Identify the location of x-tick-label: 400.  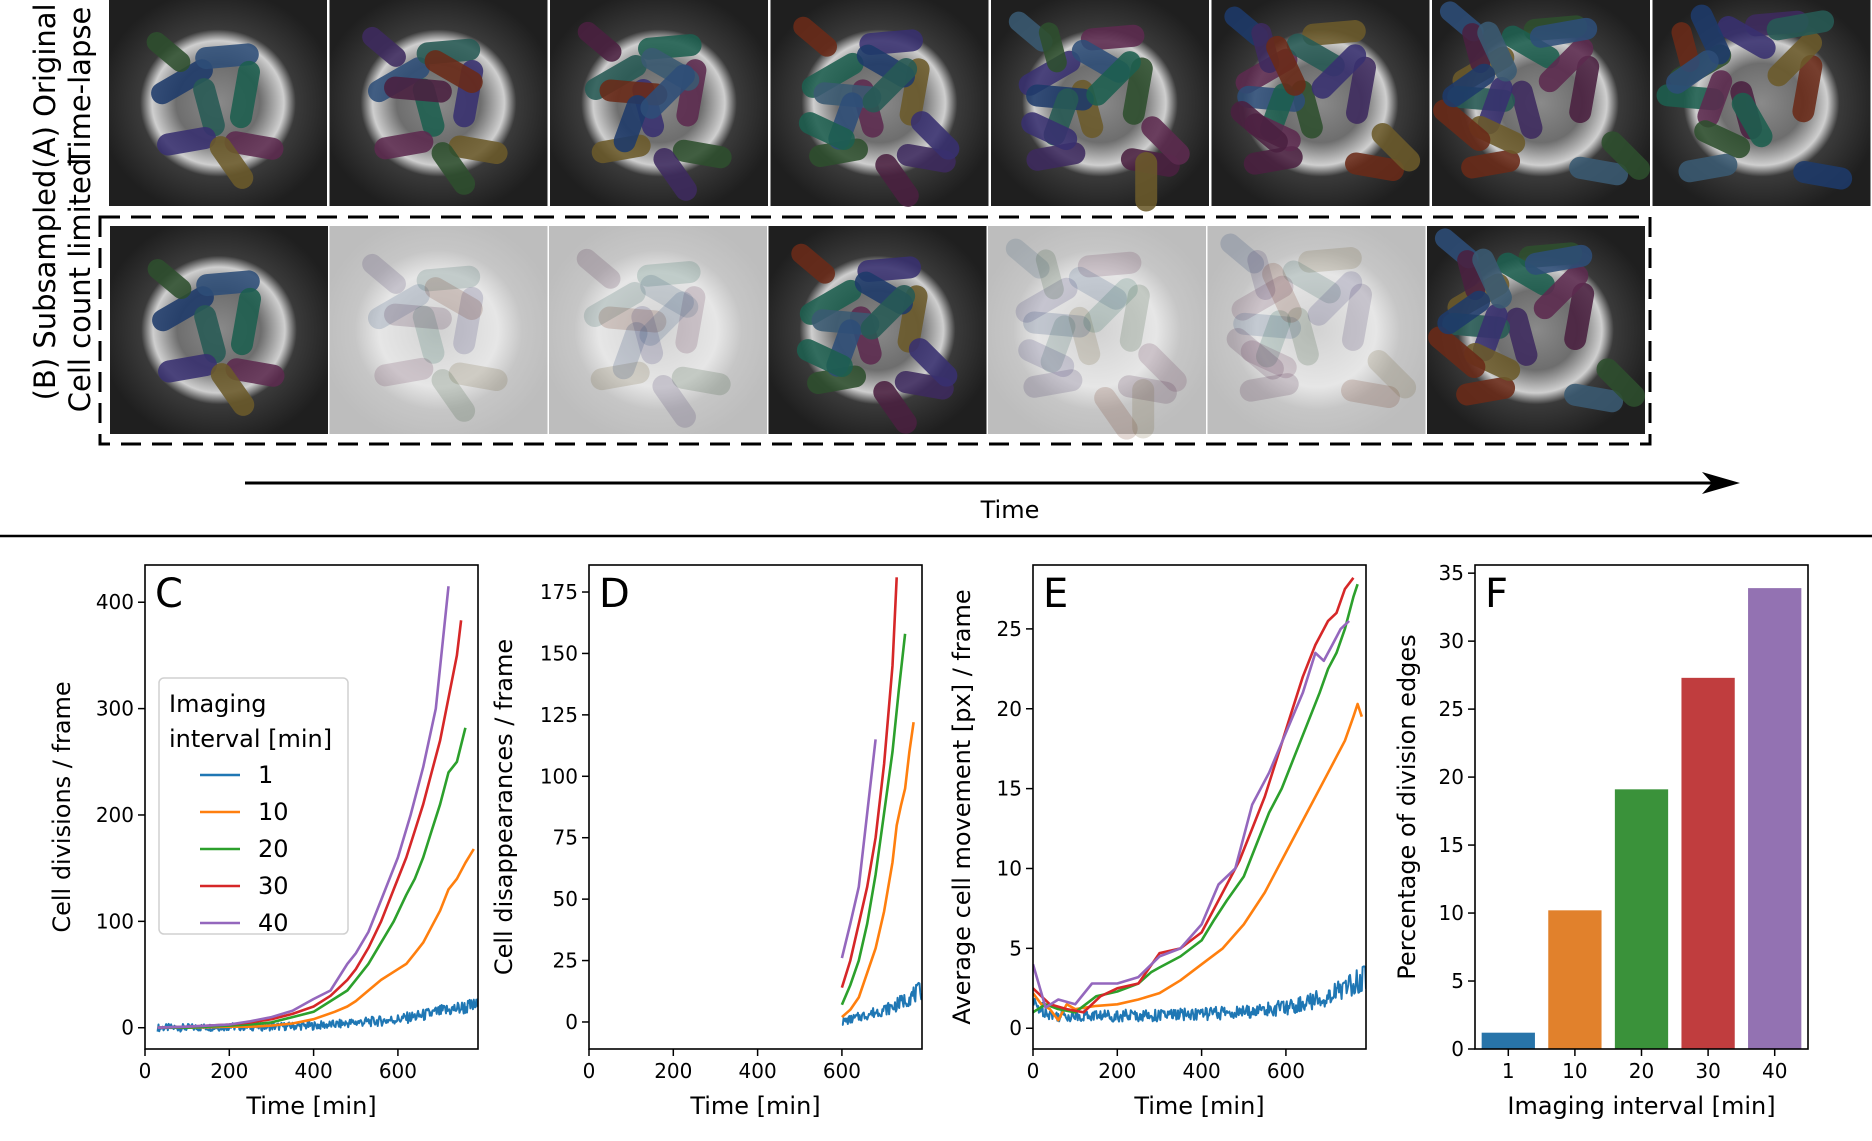
(314, 1071).